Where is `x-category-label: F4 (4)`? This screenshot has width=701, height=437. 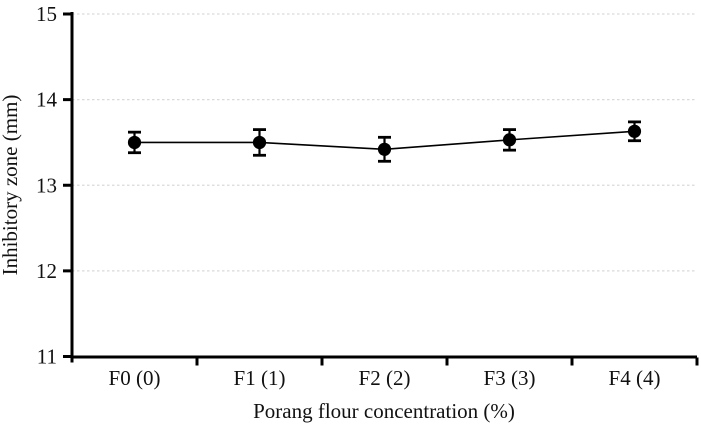 x-category-label: F4 (4) is located at coordinates (635, 378).